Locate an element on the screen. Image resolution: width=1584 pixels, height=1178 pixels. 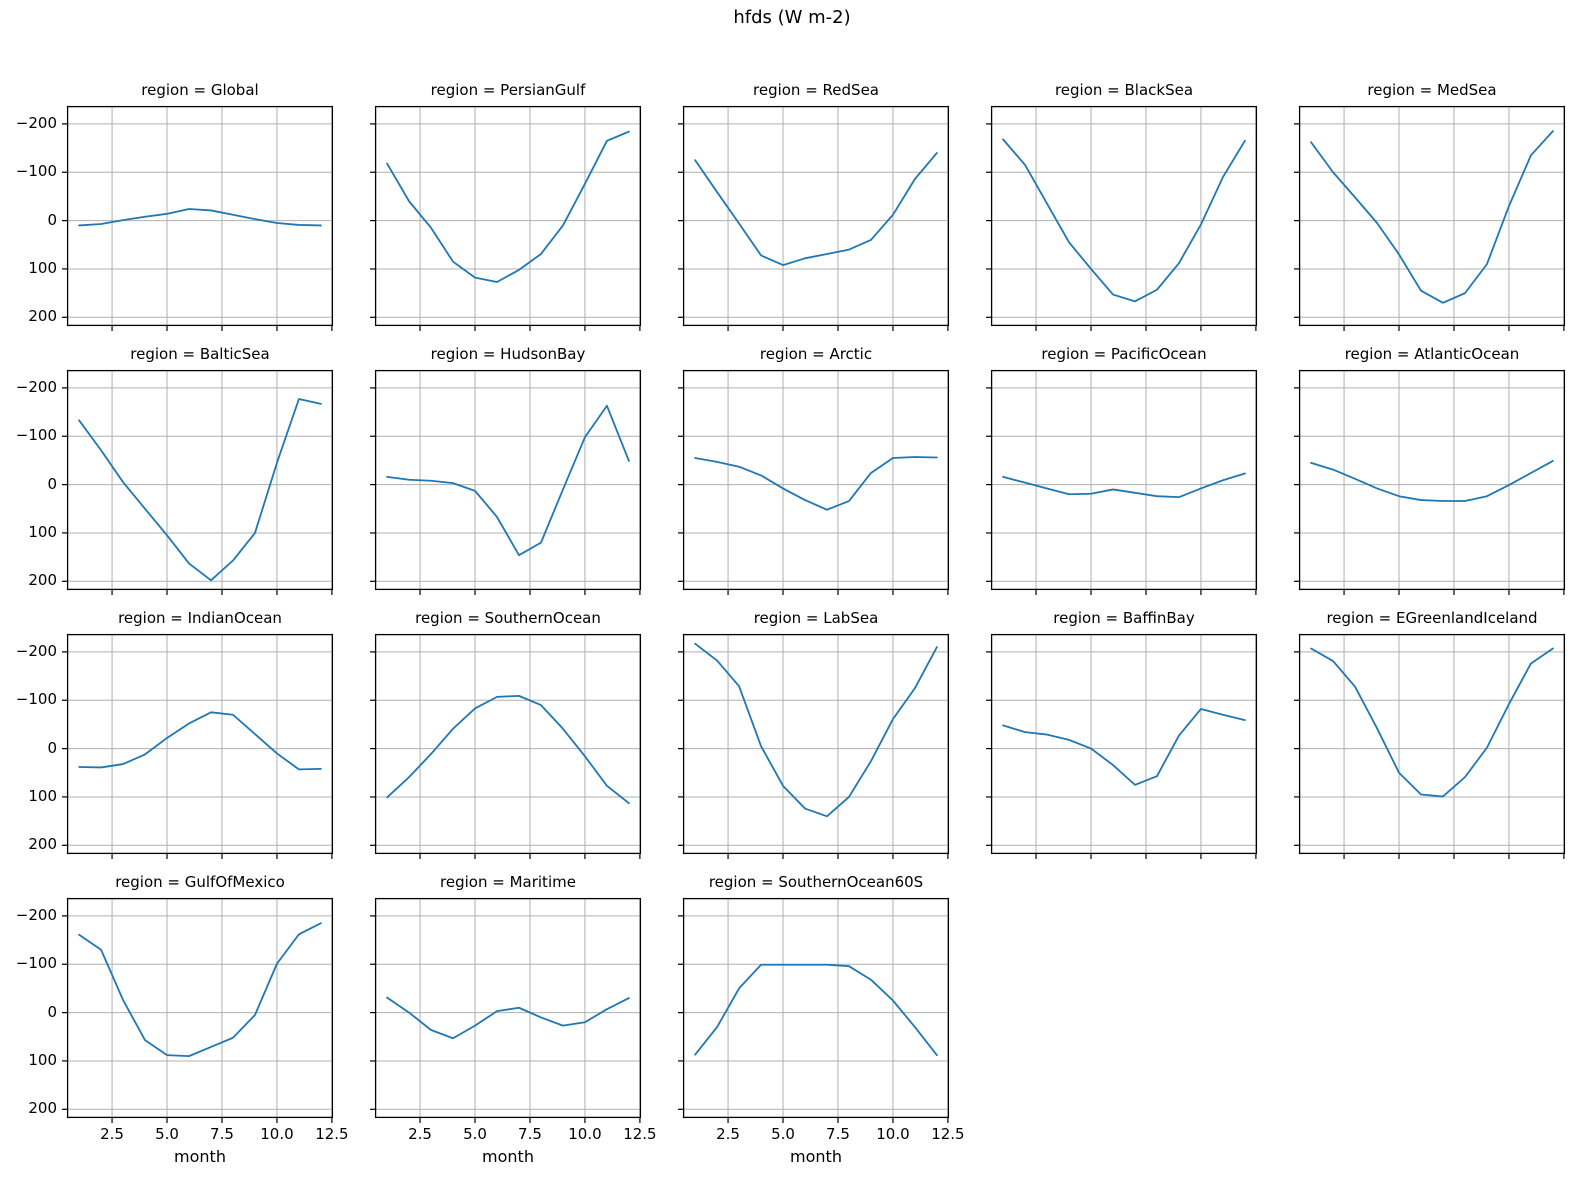
facet-plot-MedSea is located at coordinates (1430, 218).